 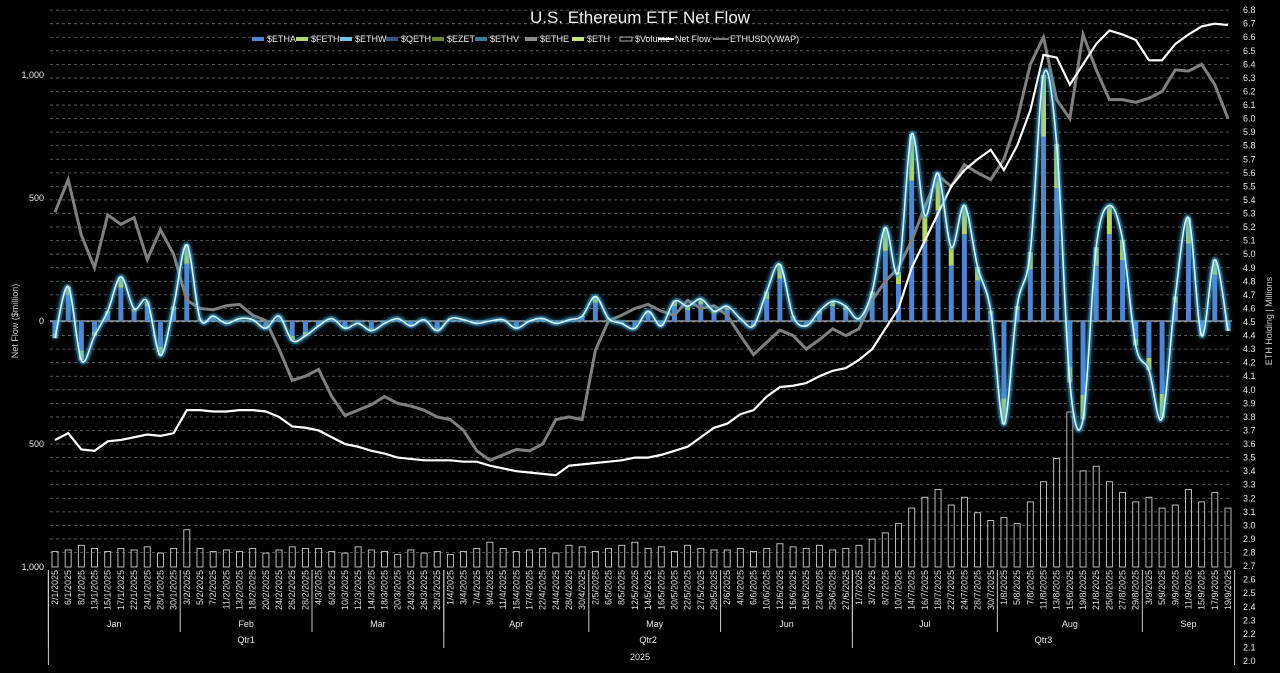 What do you see at coordinates (1249, 620) in the screenshot?
I see `y2-tick-label: 2.3` at bounding box center [1249, 620].